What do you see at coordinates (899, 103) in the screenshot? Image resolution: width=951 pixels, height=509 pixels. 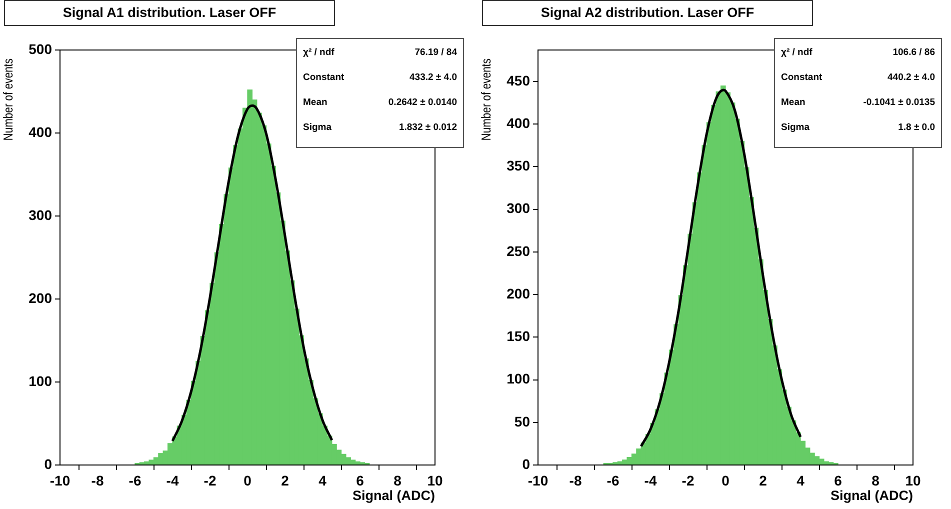 I see `annotation: -0.1041 ± 0.0135` at bounding box center [899, 103].